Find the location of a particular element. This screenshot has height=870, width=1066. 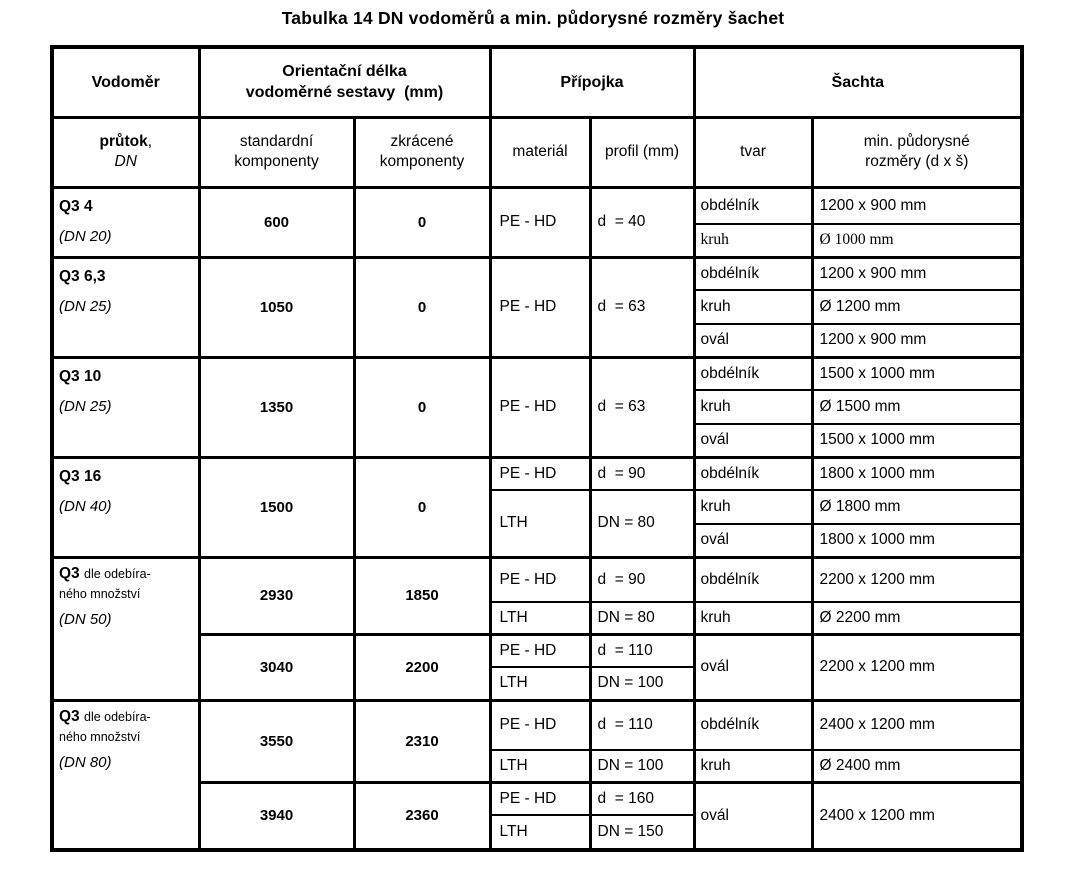

g5-label-line1: Q3 dle odebíra- is located at coordinates (105, 573).